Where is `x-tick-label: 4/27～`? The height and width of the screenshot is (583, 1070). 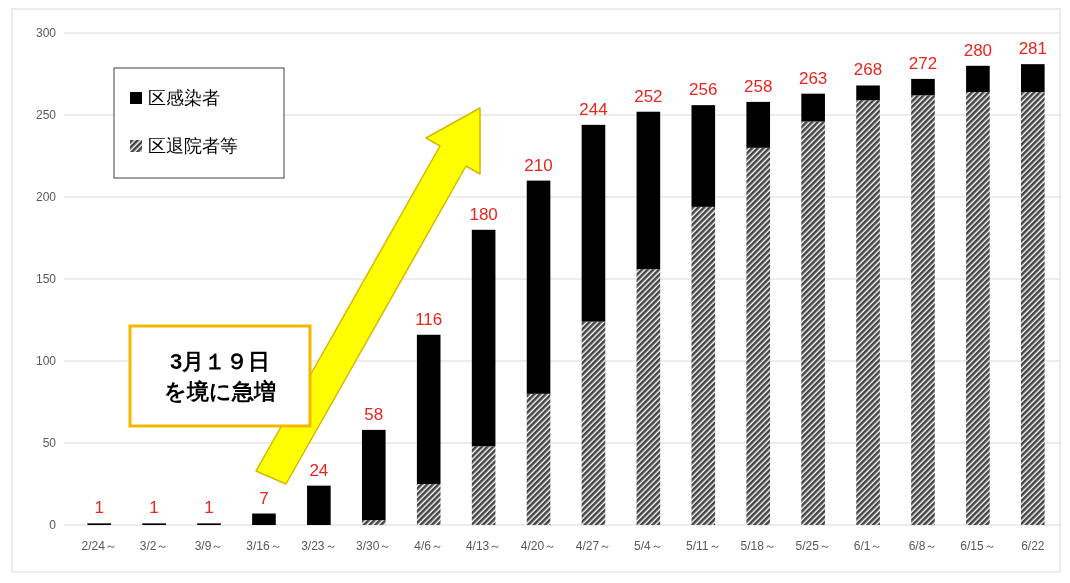
x-tick-label: 4/27～ is located at coordinates (593, 546).